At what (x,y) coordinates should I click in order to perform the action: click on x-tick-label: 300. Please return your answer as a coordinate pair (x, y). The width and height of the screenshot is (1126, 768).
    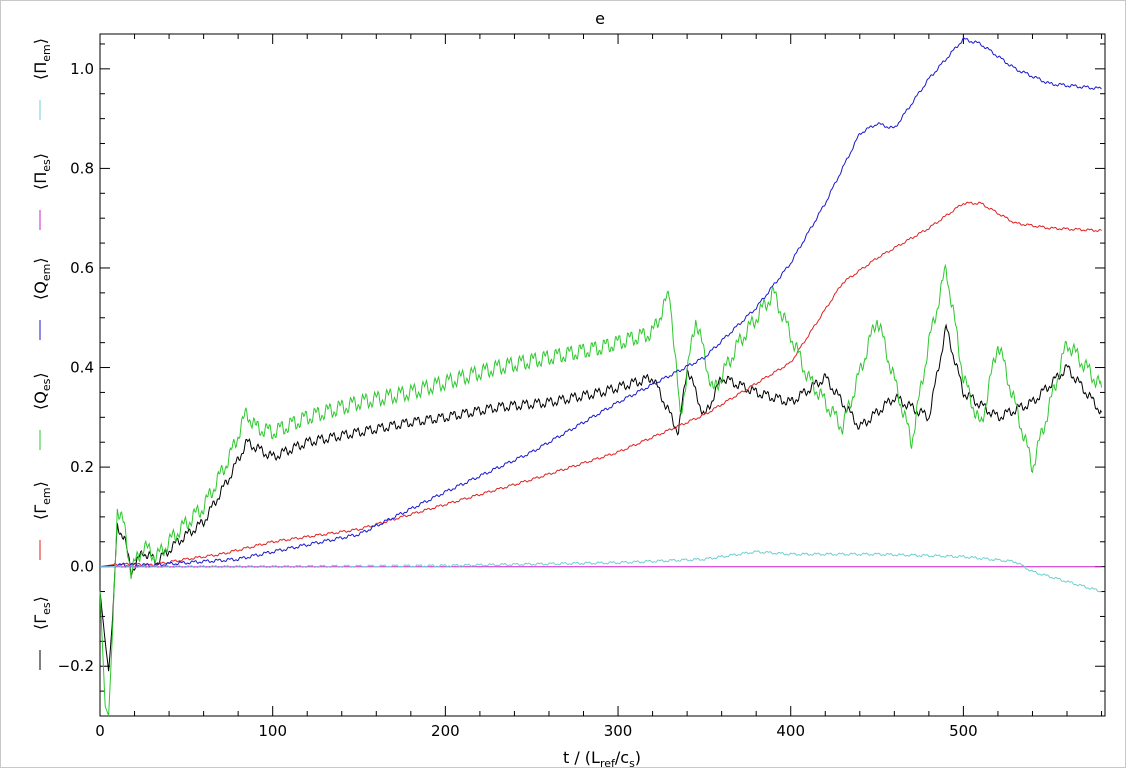
    Looking at the image, I should click on (618, 731).